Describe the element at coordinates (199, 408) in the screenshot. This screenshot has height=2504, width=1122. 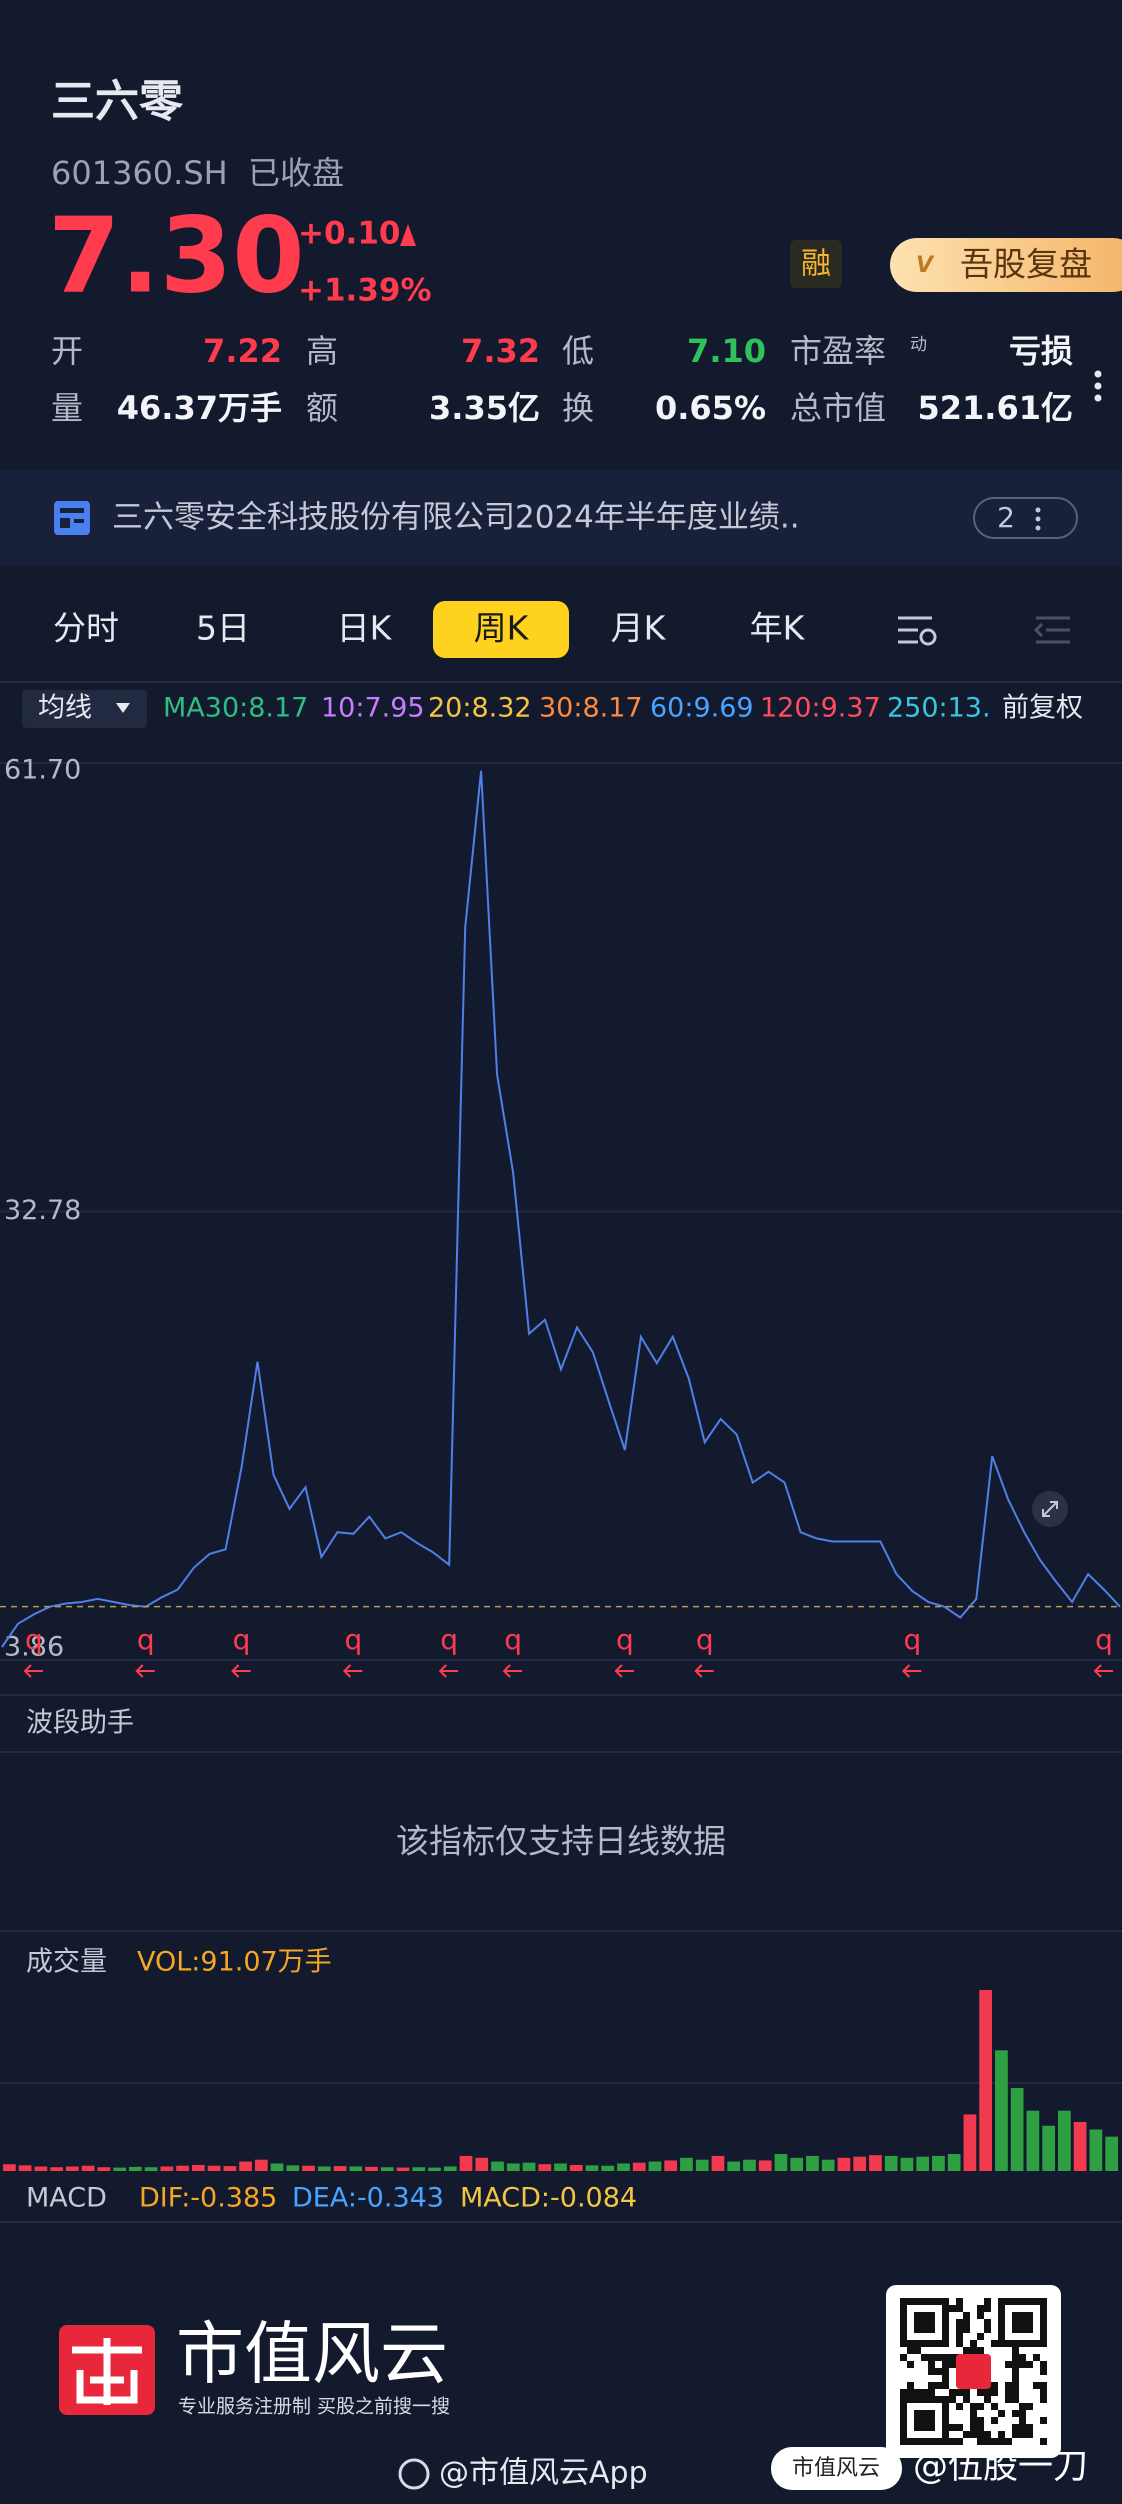
I see `stat-value: 46.37万手` at that location.